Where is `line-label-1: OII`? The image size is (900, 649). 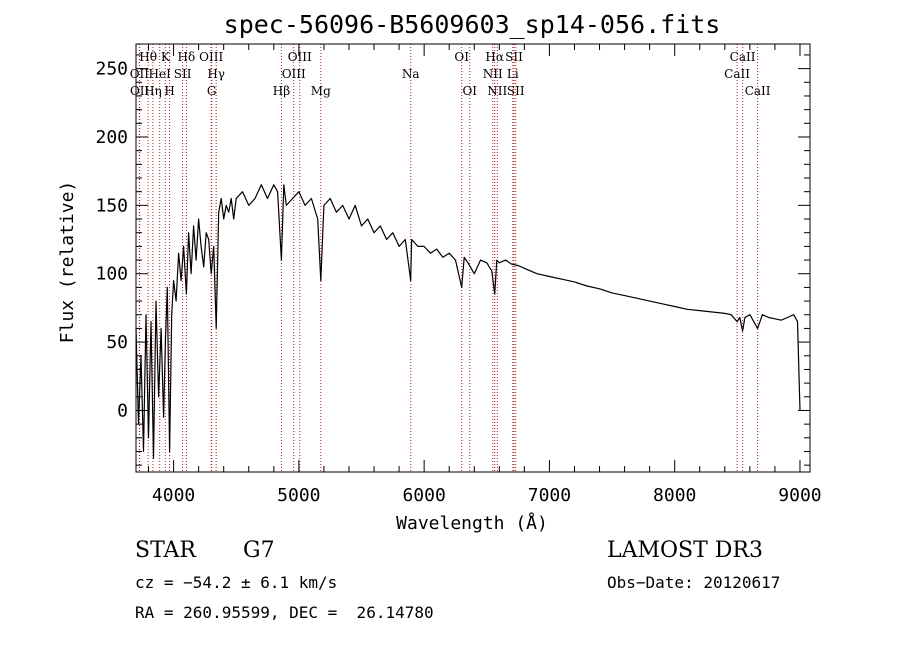
line-label-1: OII is located at coordinates (140, 74).